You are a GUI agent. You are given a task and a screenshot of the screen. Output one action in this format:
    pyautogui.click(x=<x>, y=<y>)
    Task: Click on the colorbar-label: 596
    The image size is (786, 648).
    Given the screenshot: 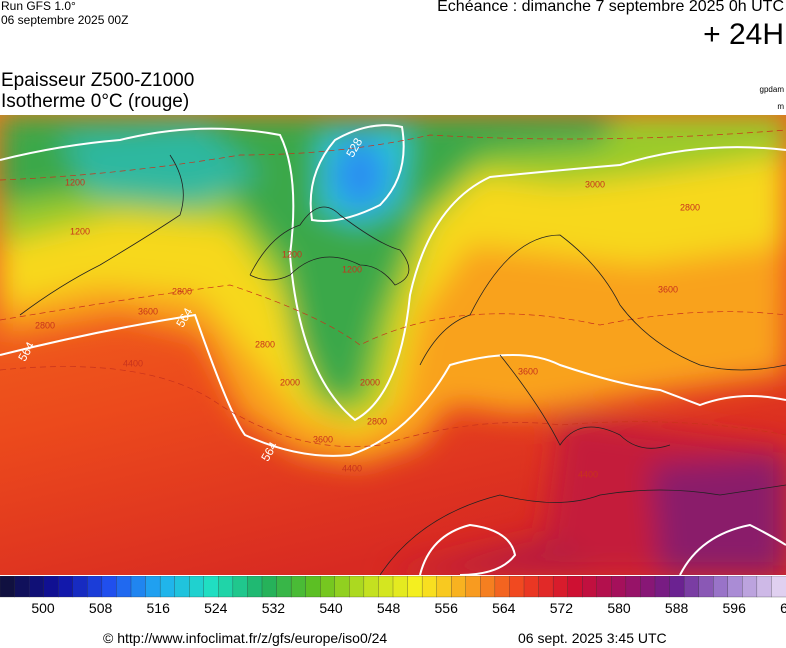 What is the action you would take?
    pyautogui.click(x=735, y=608)
    